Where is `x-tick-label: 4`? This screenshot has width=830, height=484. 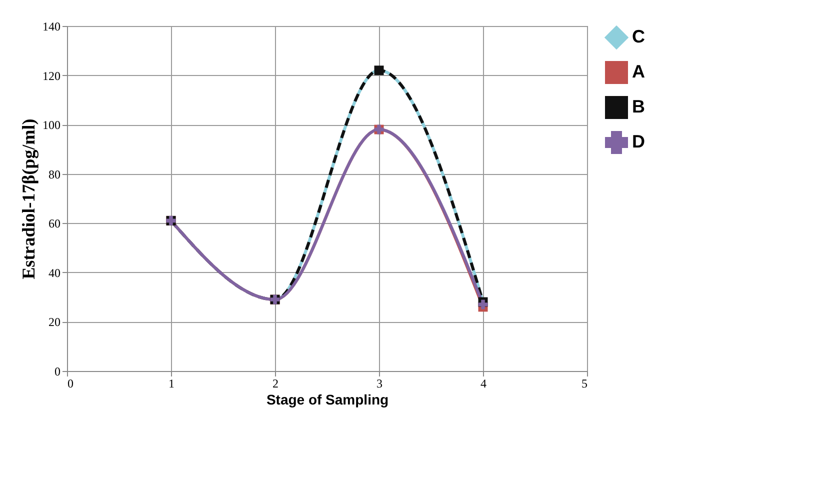 x-tick-label: 4 is located at coordinates (483, 383).